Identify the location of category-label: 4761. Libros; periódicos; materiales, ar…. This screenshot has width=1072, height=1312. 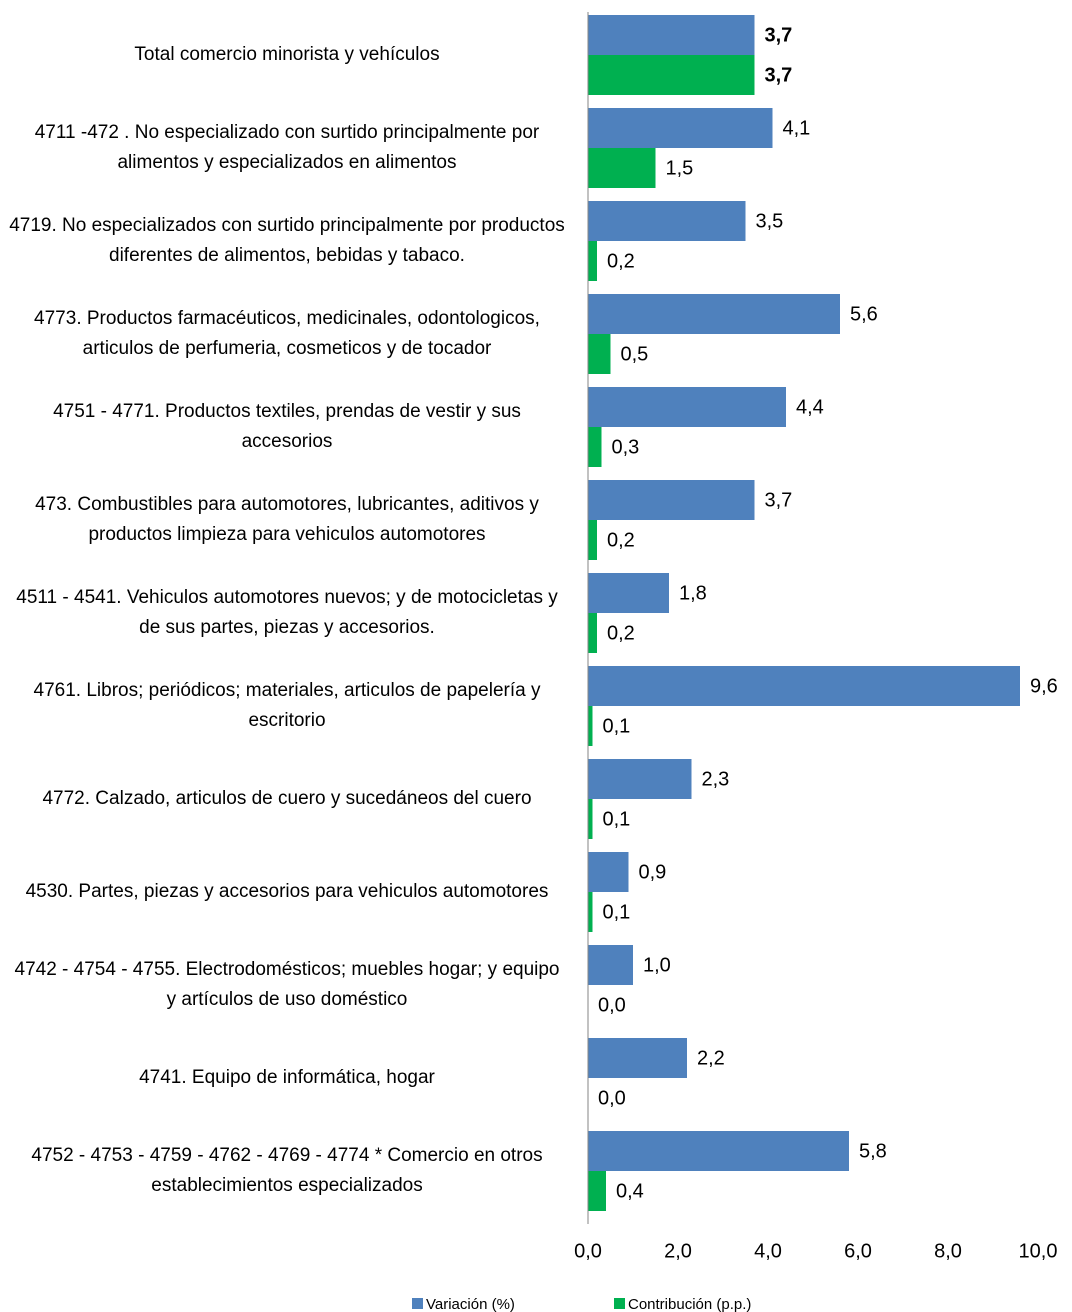
(287, 705).